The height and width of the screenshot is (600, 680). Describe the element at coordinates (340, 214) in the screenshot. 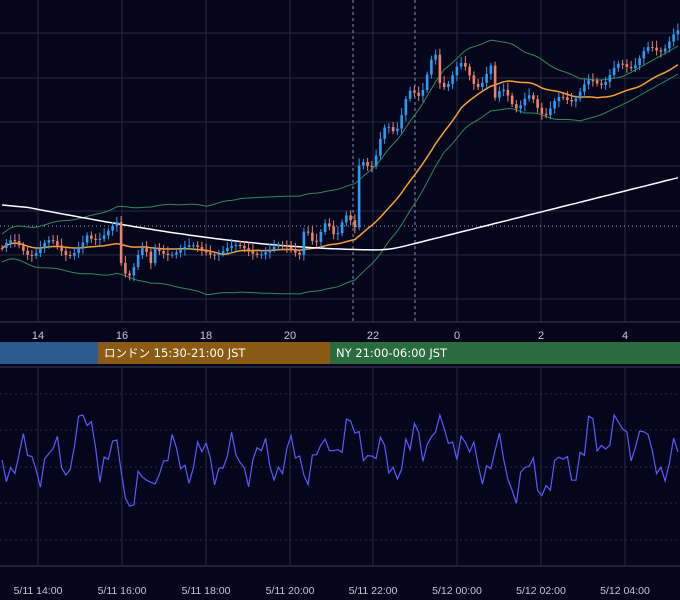

I see `ma-slow-line` at that location.